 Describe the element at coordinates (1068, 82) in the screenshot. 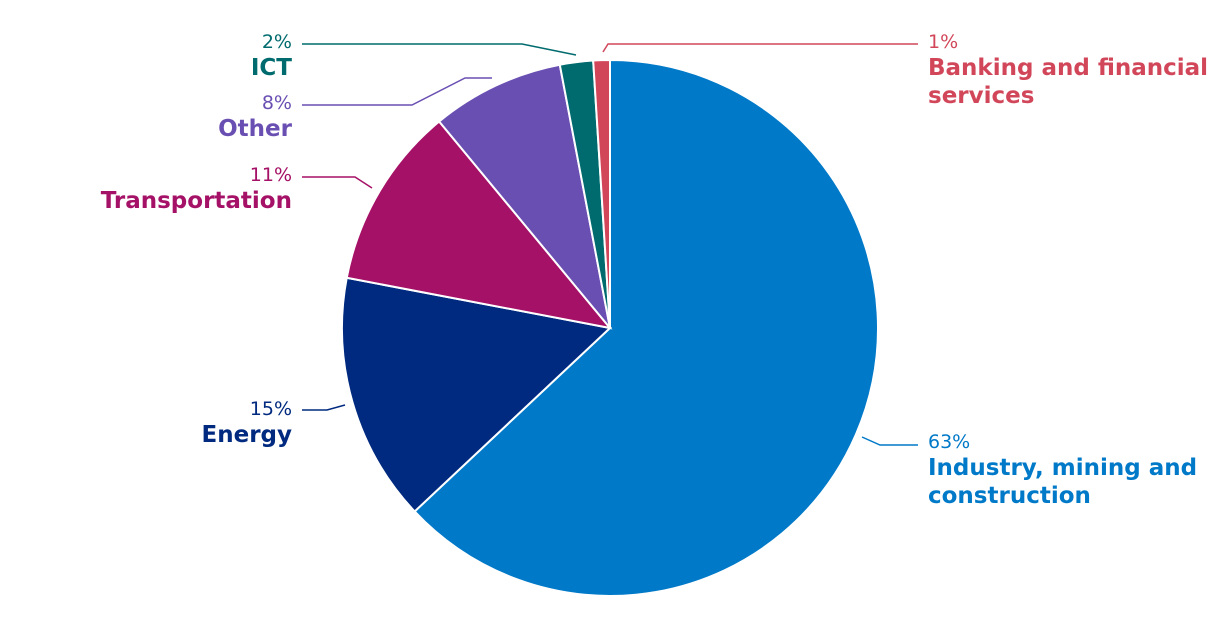

I see `category-label: Banking and financial services` at that location.